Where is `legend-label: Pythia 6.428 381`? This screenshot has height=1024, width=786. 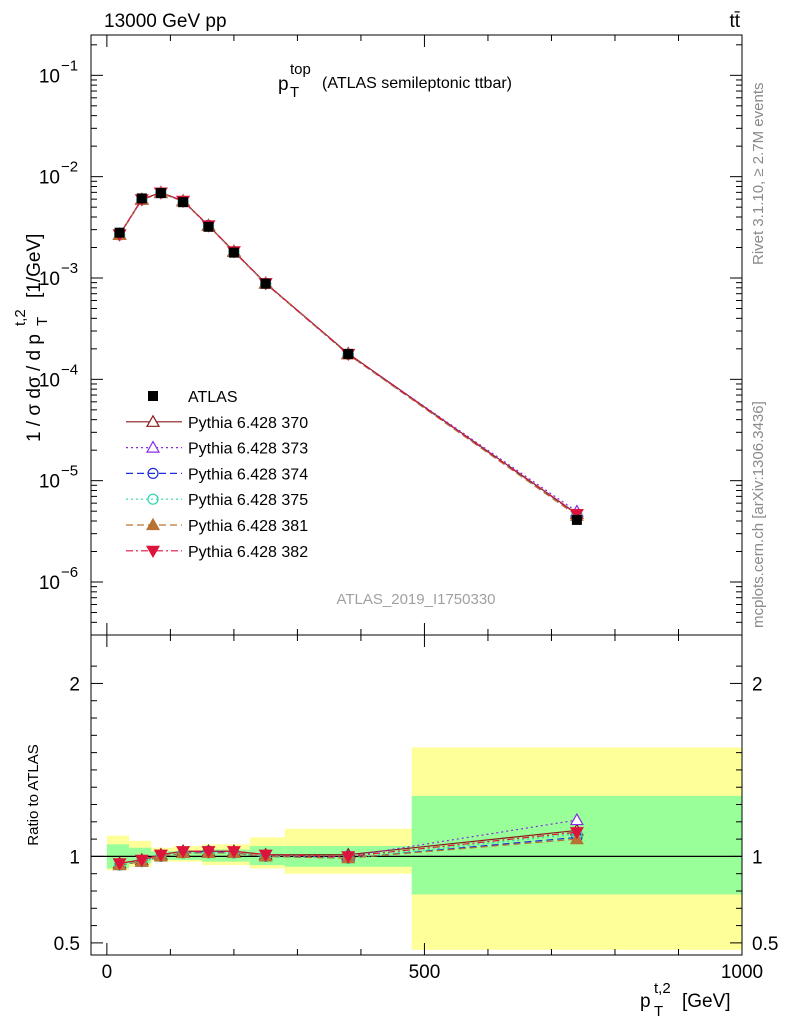
legend-label: Pythia 6.428 381 is located at coordinates (248, 526).